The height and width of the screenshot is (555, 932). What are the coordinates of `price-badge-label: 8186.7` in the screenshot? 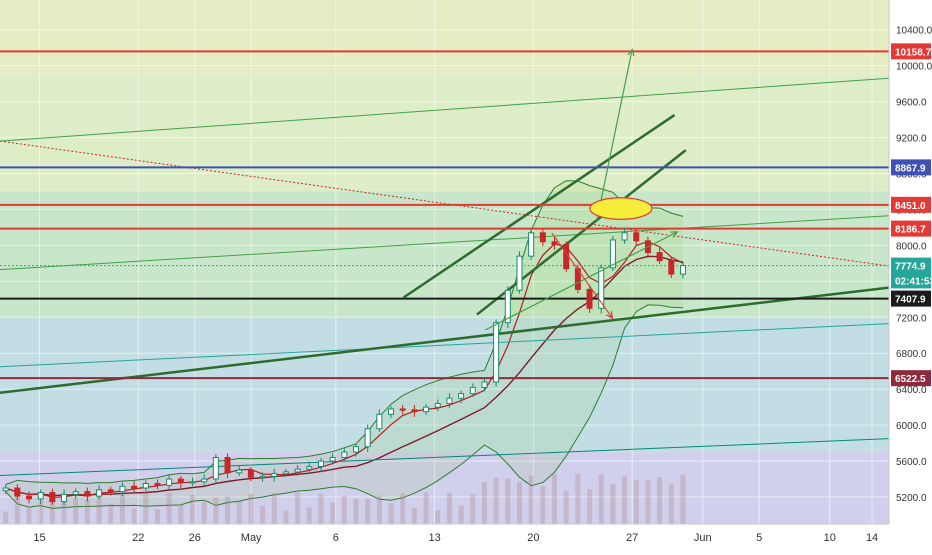 It's located at (910, 230).